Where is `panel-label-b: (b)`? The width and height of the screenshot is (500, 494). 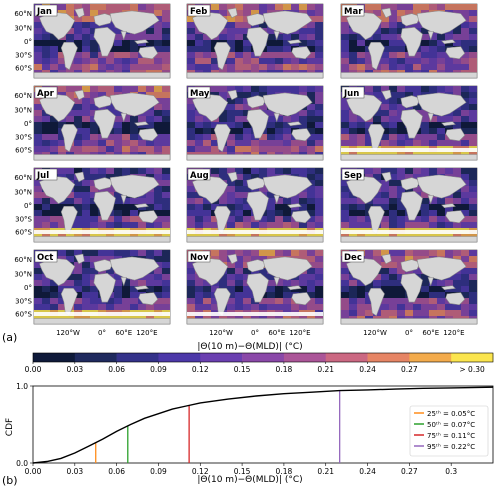
panel-label-b: (b) is located at coordinates (10, 480).